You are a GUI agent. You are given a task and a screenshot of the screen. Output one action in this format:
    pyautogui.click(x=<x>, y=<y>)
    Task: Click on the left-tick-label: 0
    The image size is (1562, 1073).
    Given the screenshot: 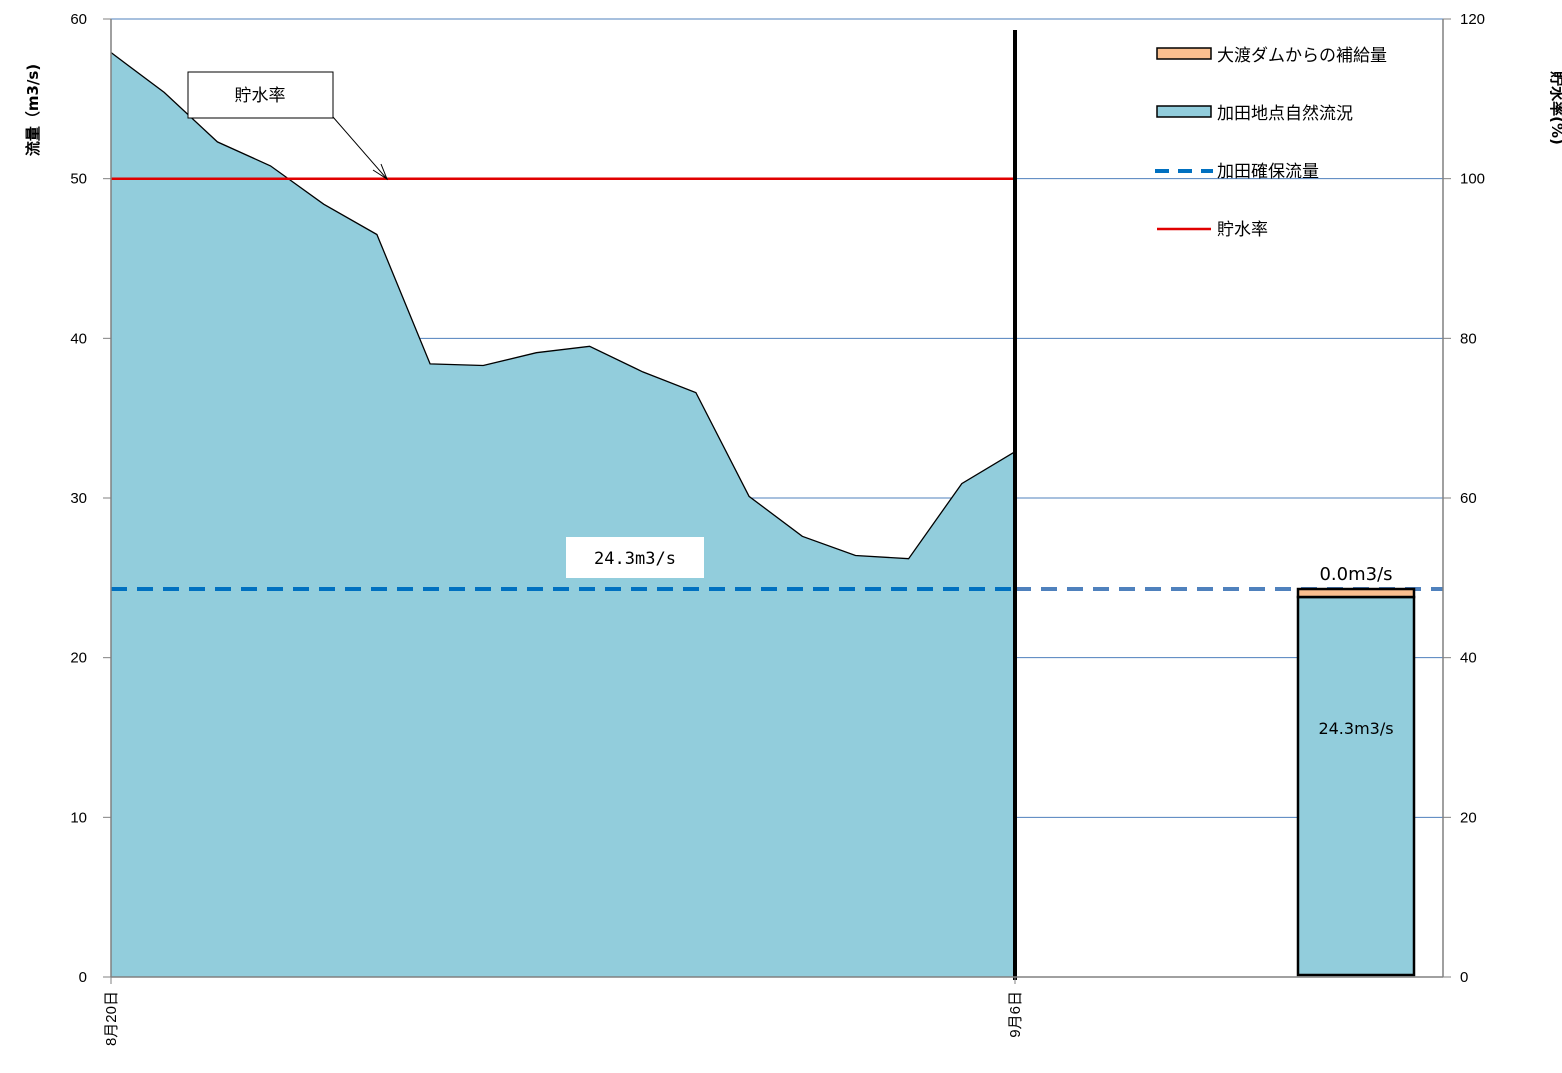 What is the action you would take?
    pyautogui.click(x=83, y=977)
    